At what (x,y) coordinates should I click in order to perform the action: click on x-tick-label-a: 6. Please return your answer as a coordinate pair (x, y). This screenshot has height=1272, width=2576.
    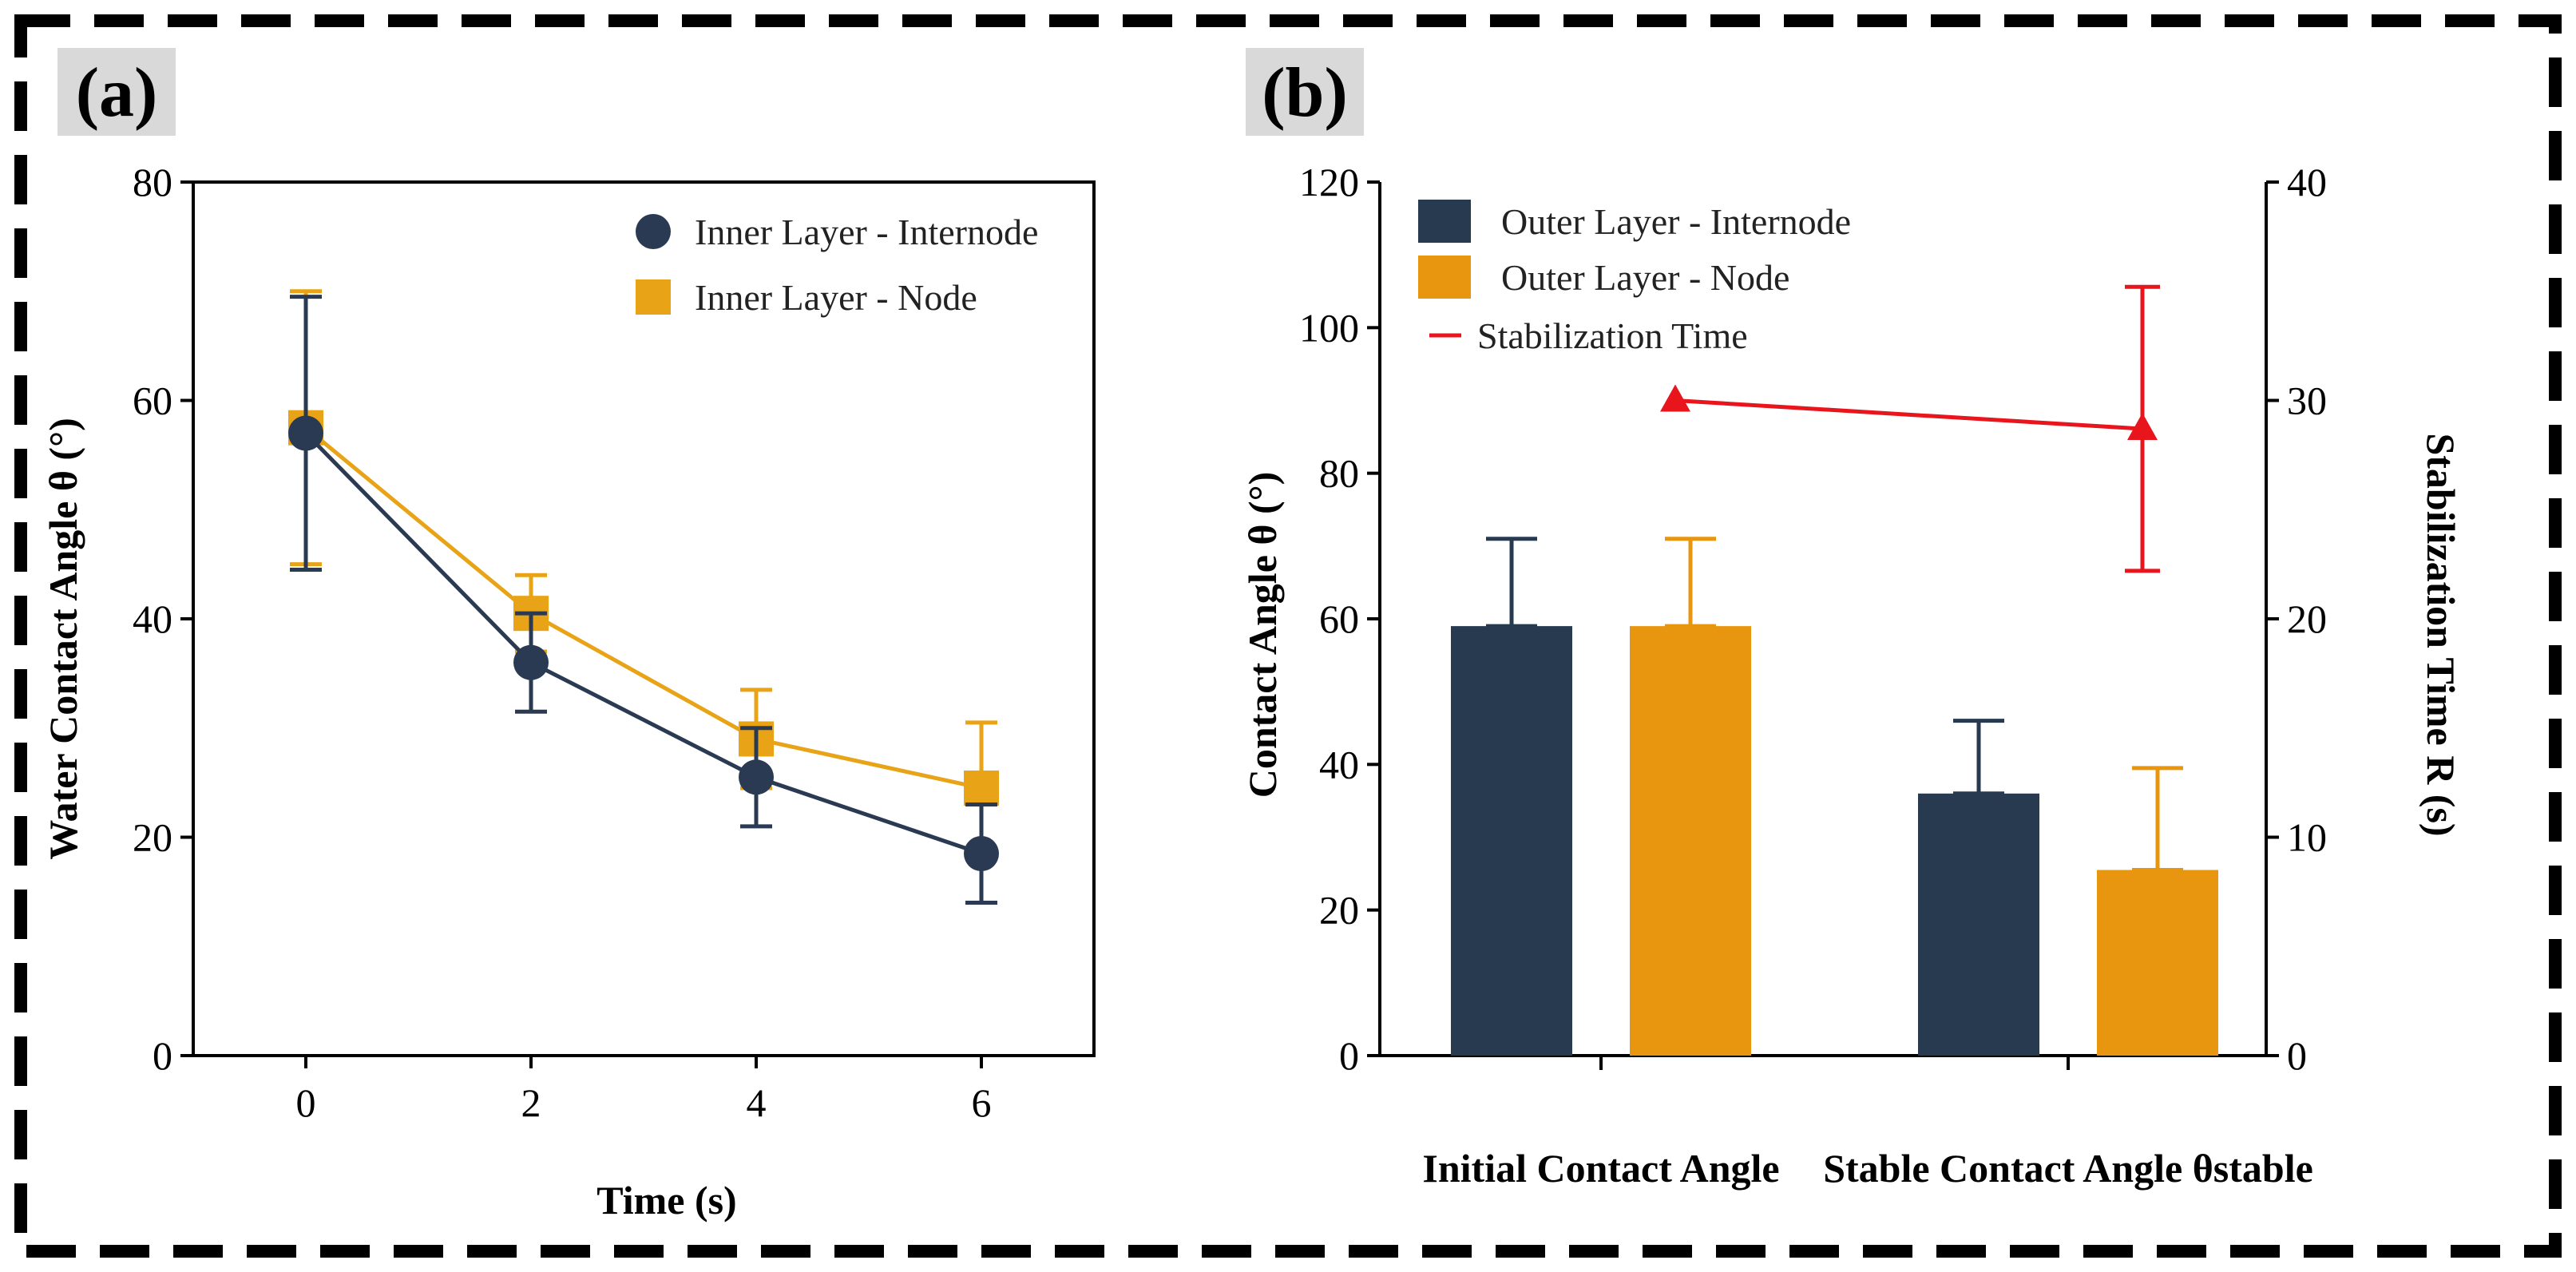
    Looking at the image, I should click on (982, 1102).